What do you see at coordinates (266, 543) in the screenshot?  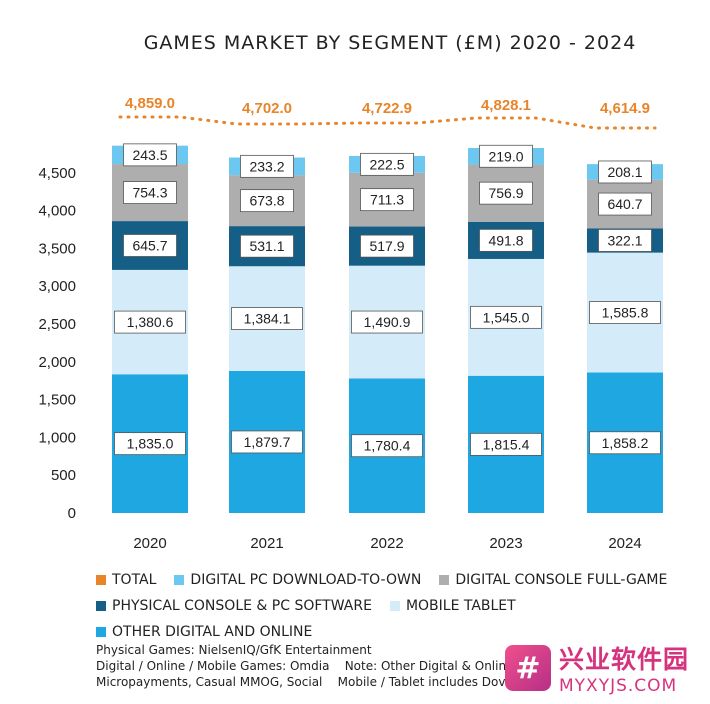 I see `x-tick-label: 2021` at bounding box center [266, 543].